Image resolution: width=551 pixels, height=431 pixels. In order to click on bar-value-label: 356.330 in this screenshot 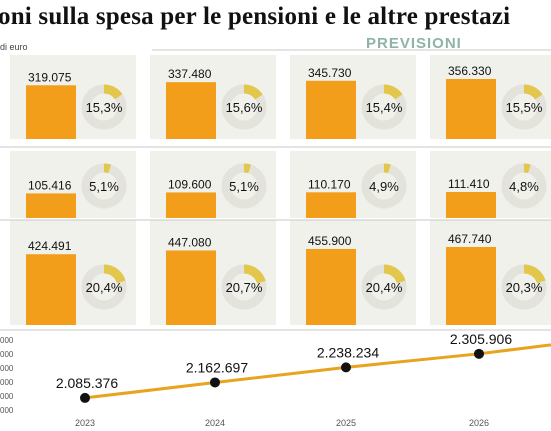, I will do `click(470, 71)`.